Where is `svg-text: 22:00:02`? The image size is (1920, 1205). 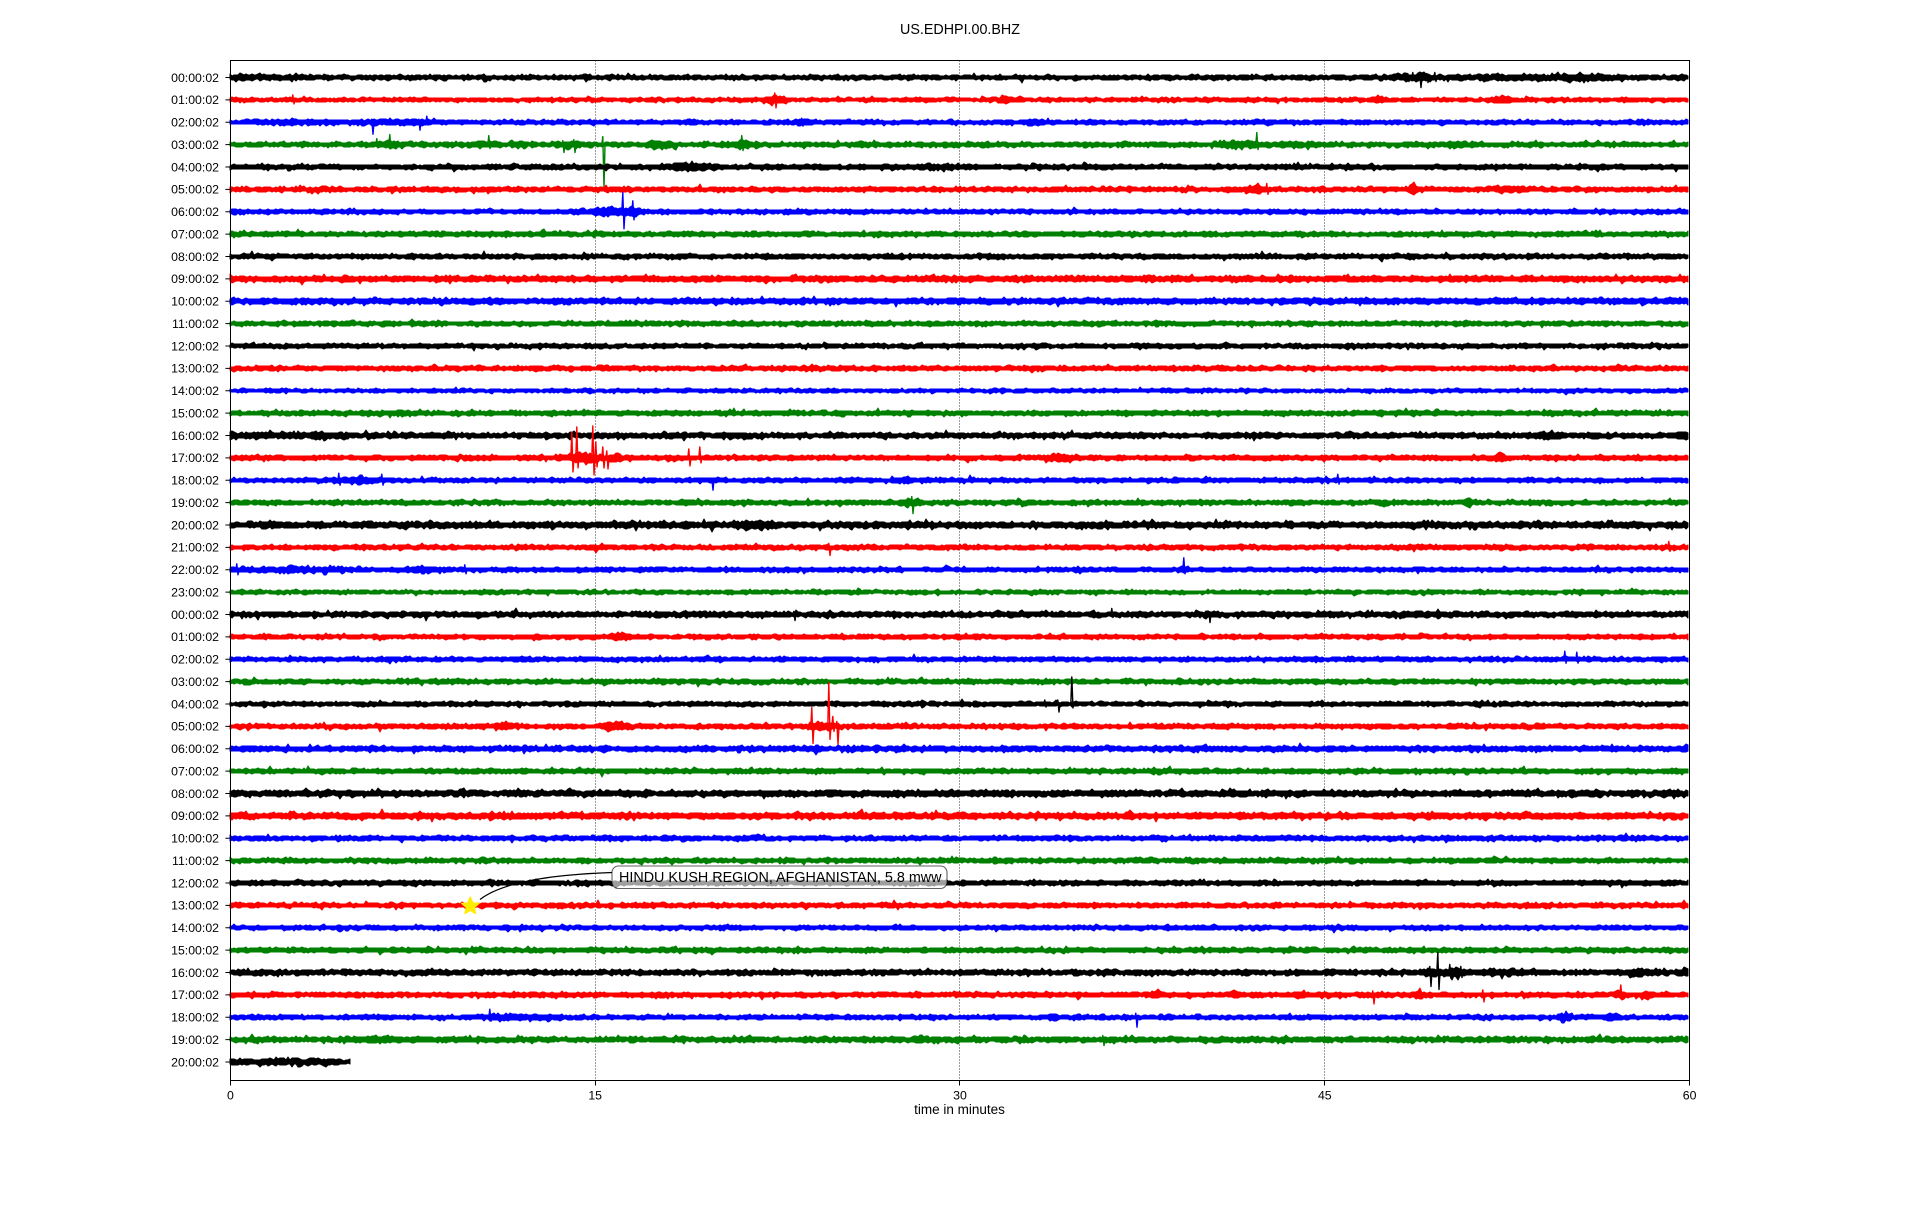 svg-text: 22:00:02 is located at coordinates (195, 570).